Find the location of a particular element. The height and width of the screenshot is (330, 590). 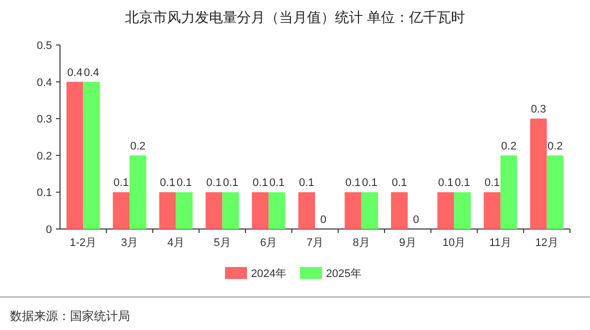

x-tick-label: 3月 is located at coordinates (129, 243).